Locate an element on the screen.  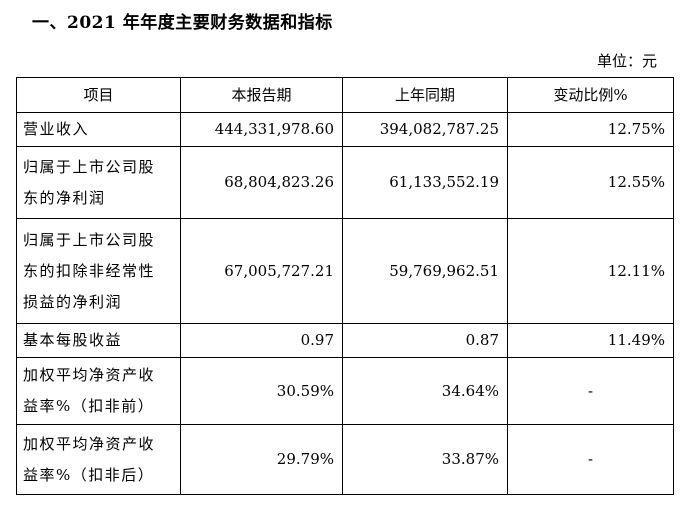
row-label: 营业收入 is located at coordinates (98, 129).